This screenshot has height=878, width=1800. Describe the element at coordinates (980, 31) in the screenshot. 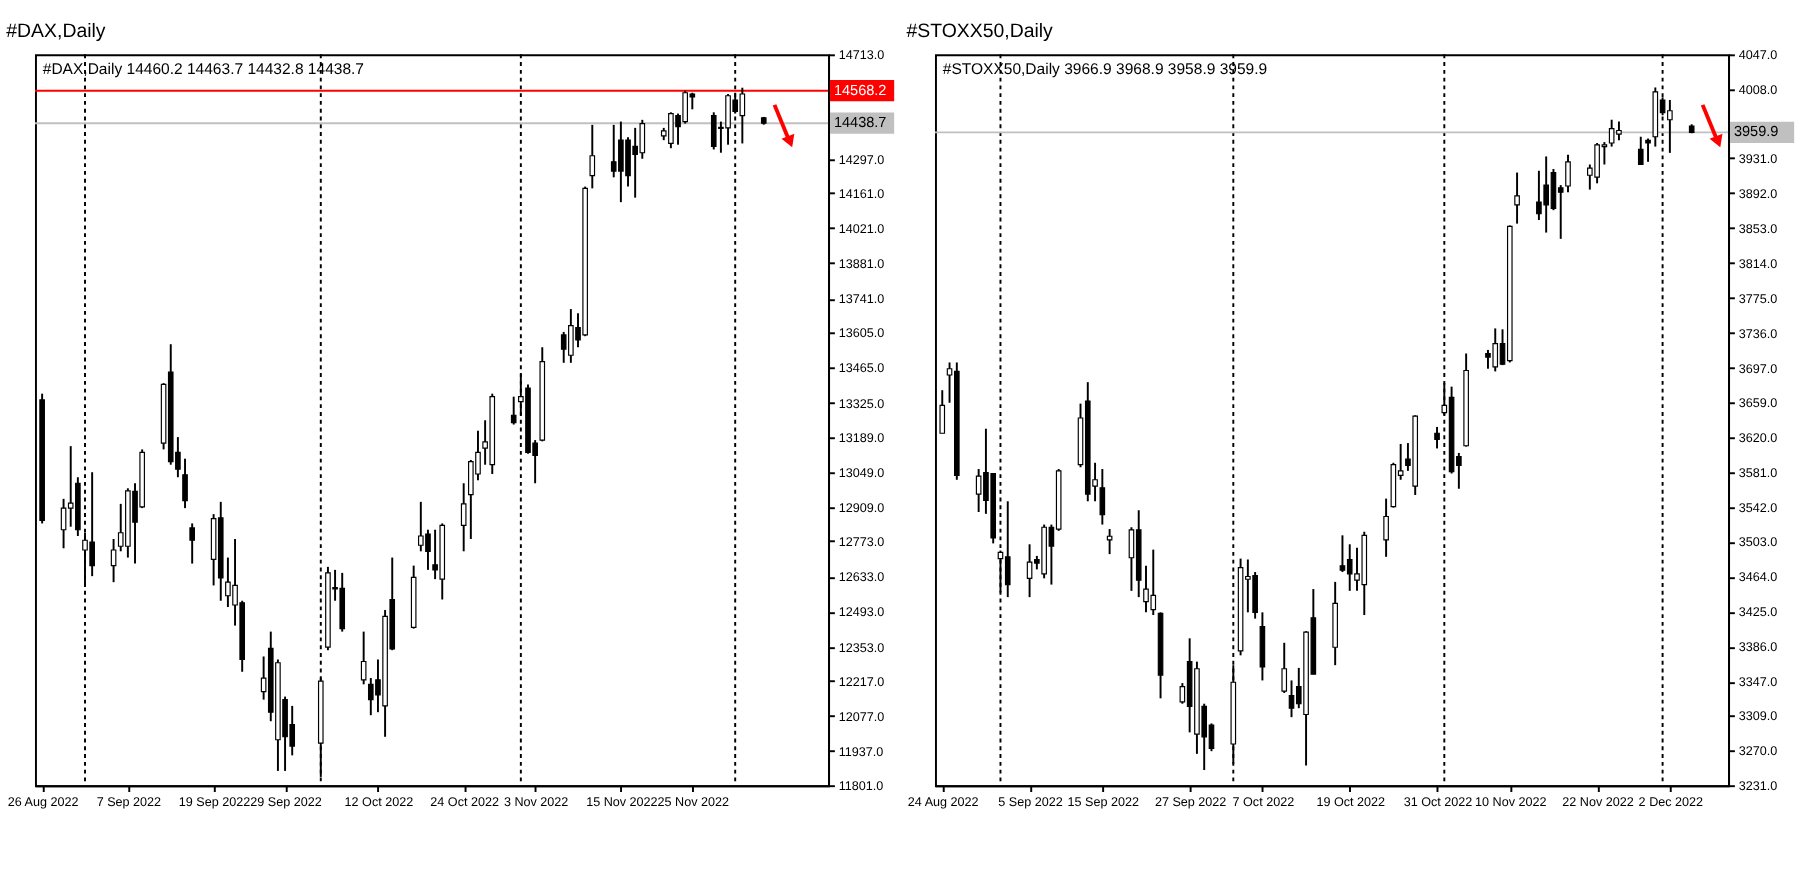

I see `chart-title: #STOXX50,Daily` at that location.